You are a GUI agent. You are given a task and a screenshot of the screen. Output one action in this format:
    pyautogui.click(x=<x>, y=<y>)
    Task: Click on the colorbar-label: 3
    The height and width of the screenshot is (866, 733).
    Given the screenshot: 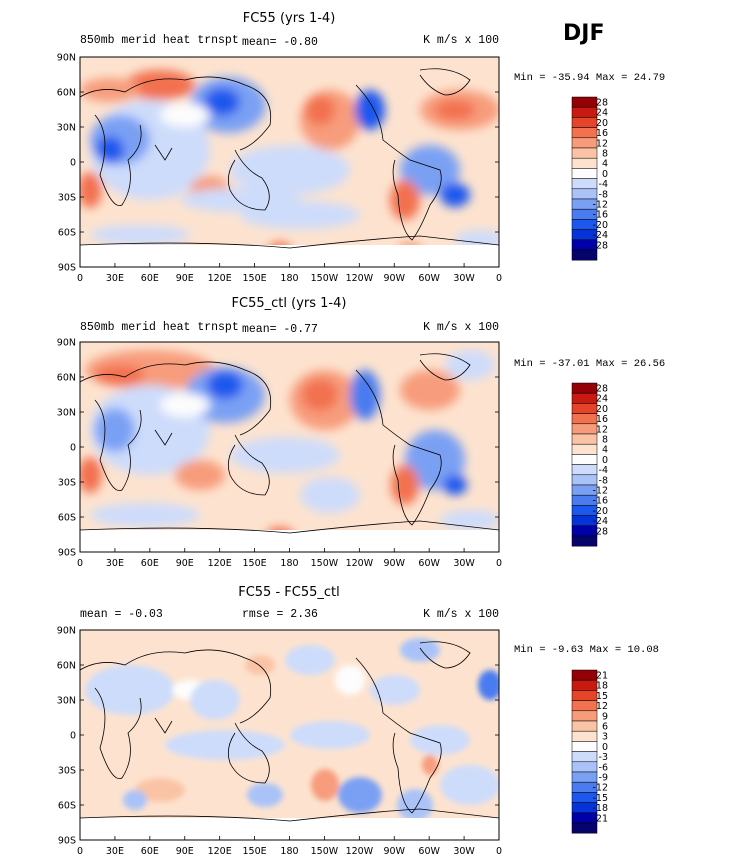 What is the action you would take?
    pyautogui.click(x=605, y=737)
    